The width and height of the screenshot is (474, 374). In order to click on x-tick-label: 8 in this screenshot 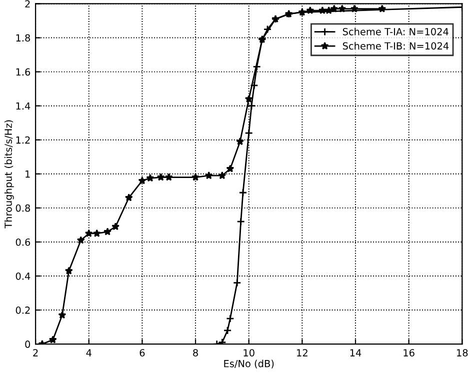, I will do `click(195, 352)`.